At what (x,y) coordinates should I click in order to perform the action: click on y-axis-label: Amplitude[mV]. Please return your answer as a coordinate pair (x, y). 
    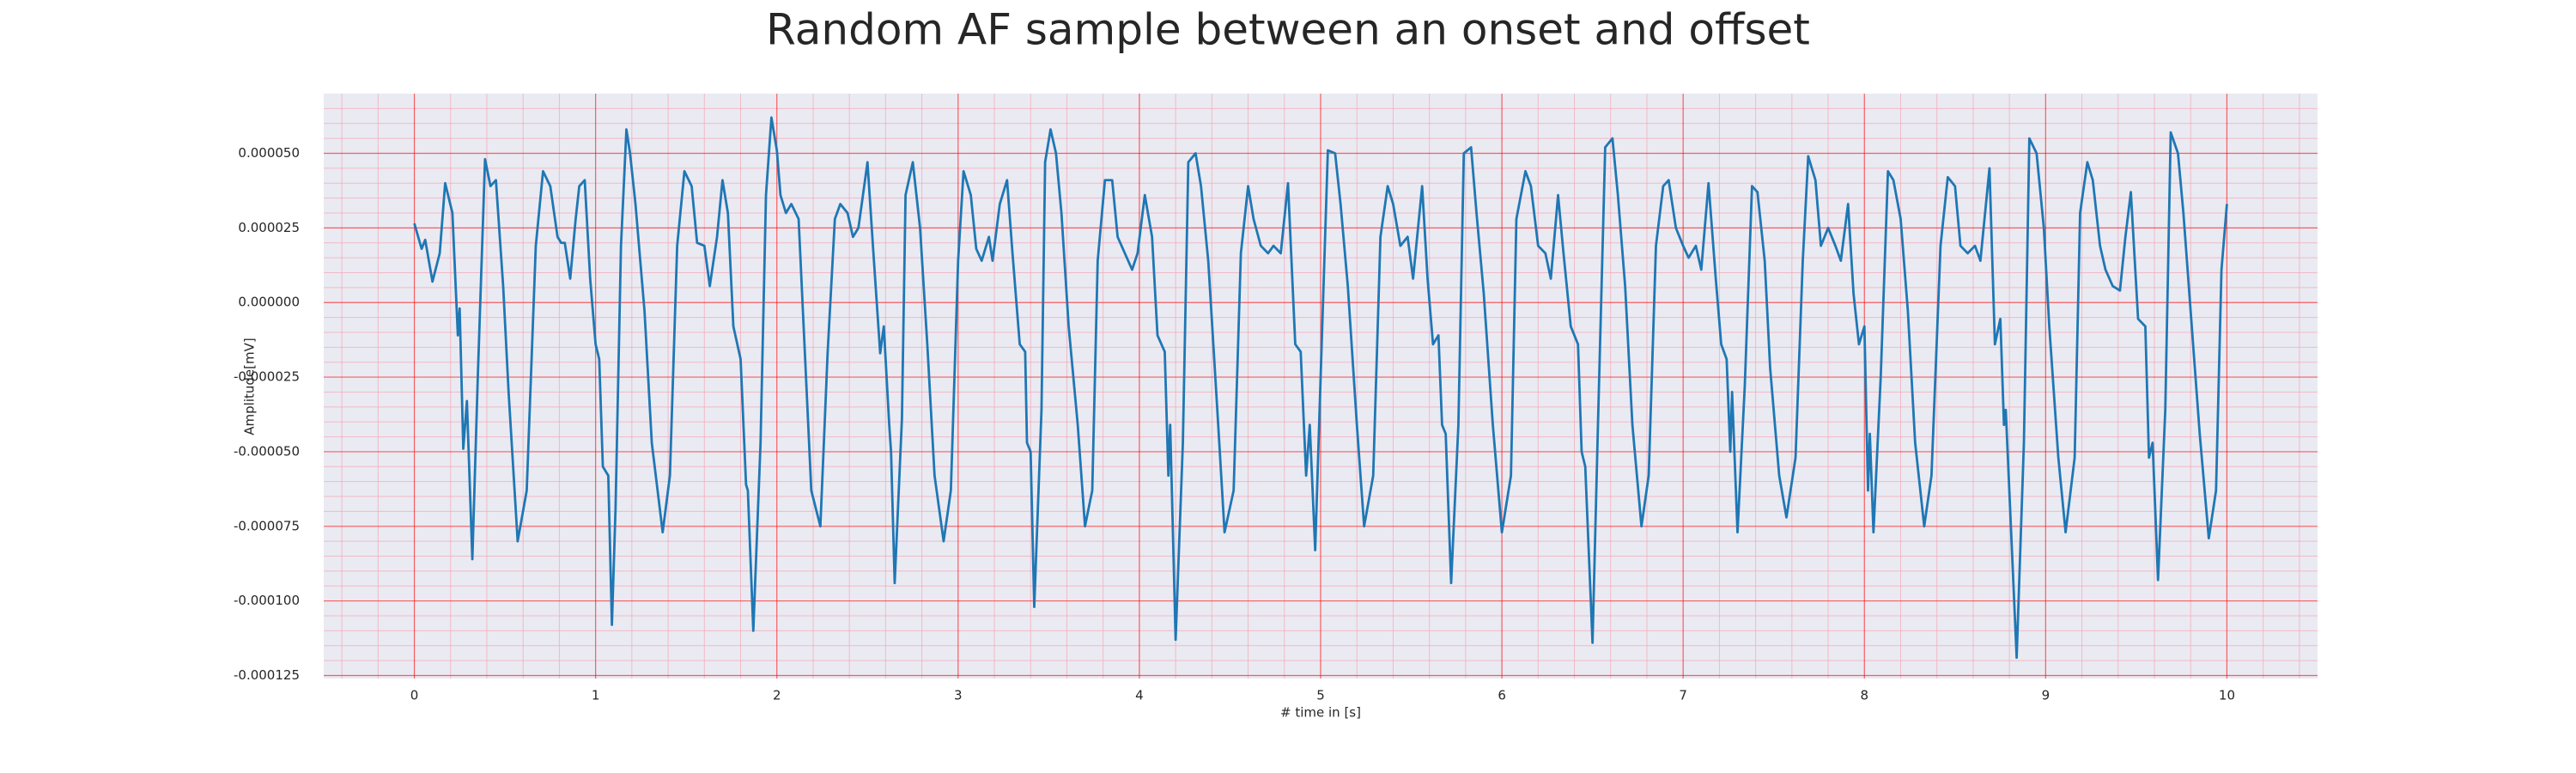
    Looking at the image, I should click on (250, 386).